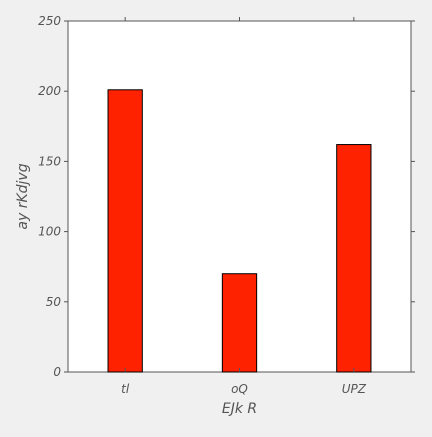 The height and width of the screenshot is (437, 432). Describe the element at coordinates (125, 389) in the screenshot. I see `x-tick-label: tl` at that location.